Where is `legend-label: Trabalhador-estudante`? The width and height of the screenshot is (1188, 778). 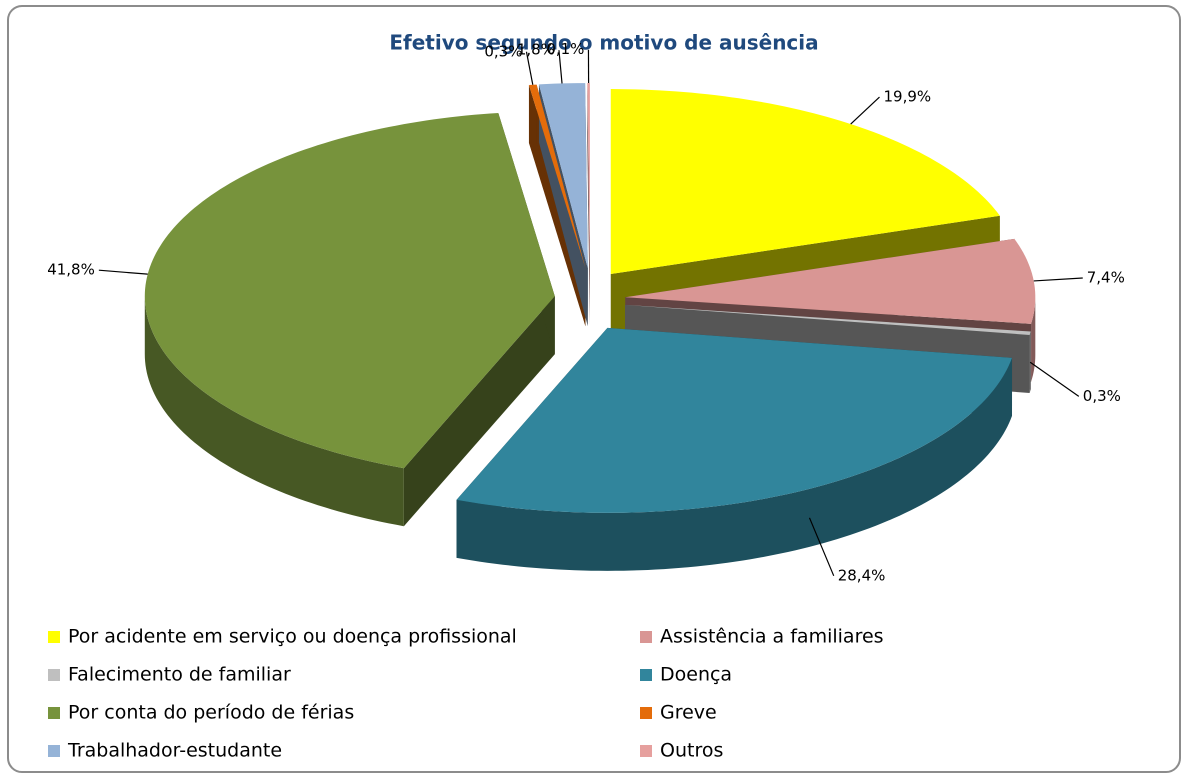
legend-label: Trabalhador-estudante is located at coordinates (174, 751).